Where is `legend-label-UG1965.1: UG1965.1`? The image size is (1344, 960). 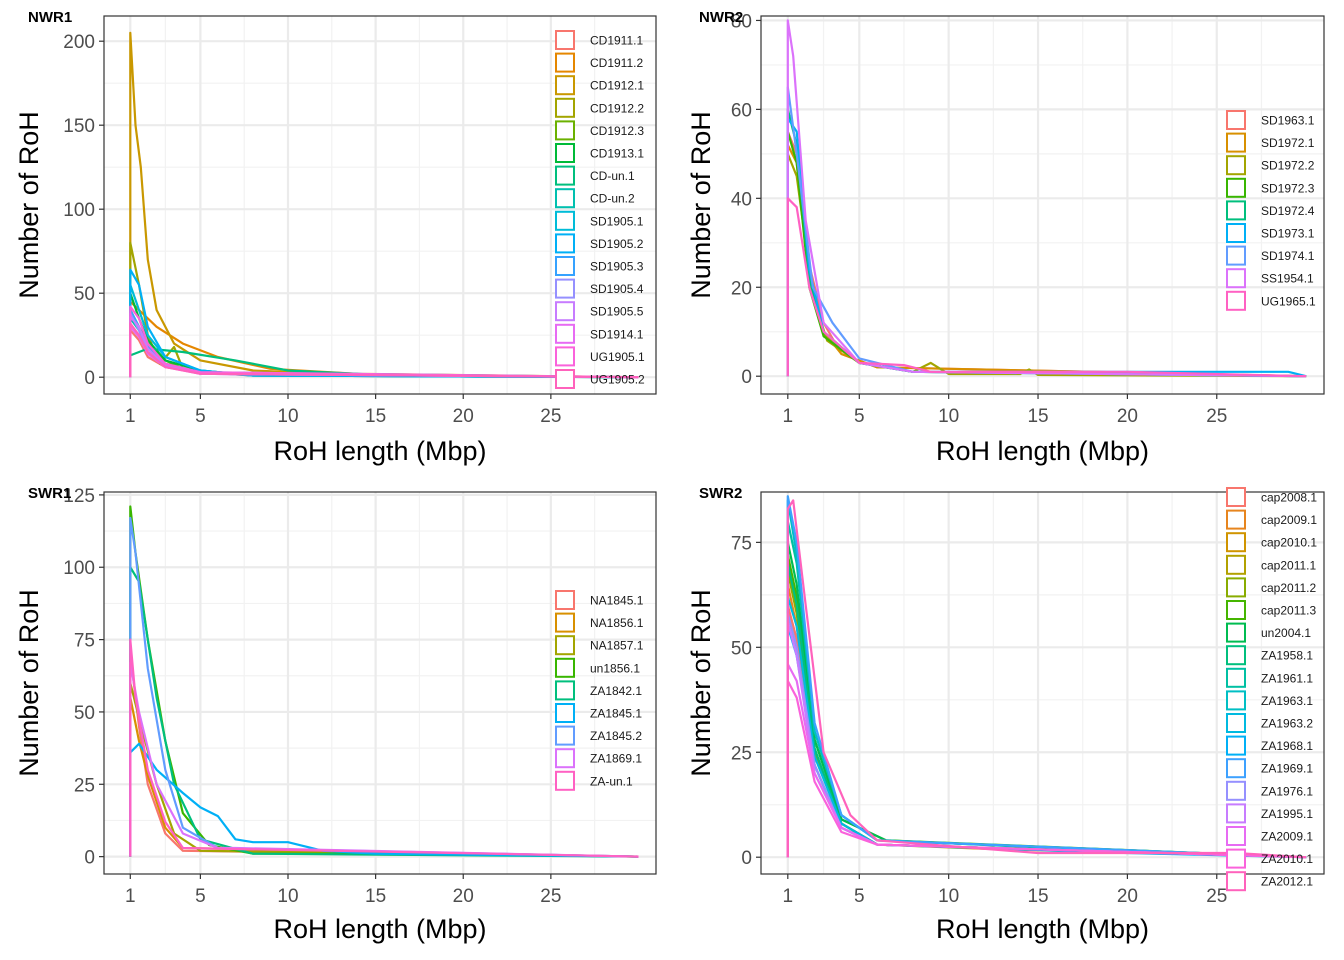 legend-label-UG1965.1: UG1965.1 is located at coordinates (1288, 301).